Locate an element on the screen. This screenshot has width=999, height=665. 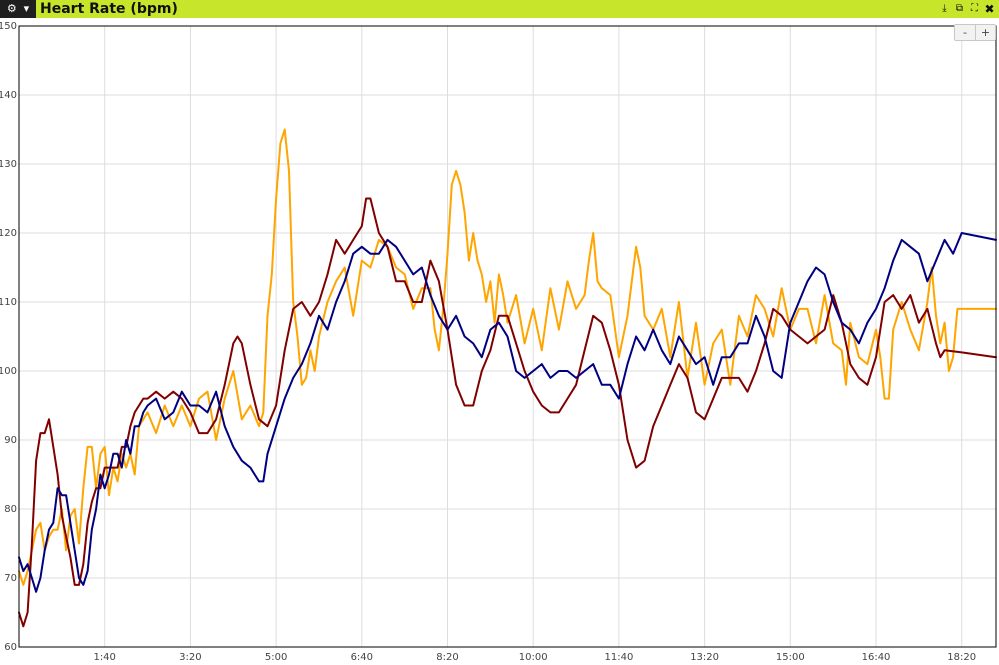
close-icon: ✖ is located at coordinates (989, 9).